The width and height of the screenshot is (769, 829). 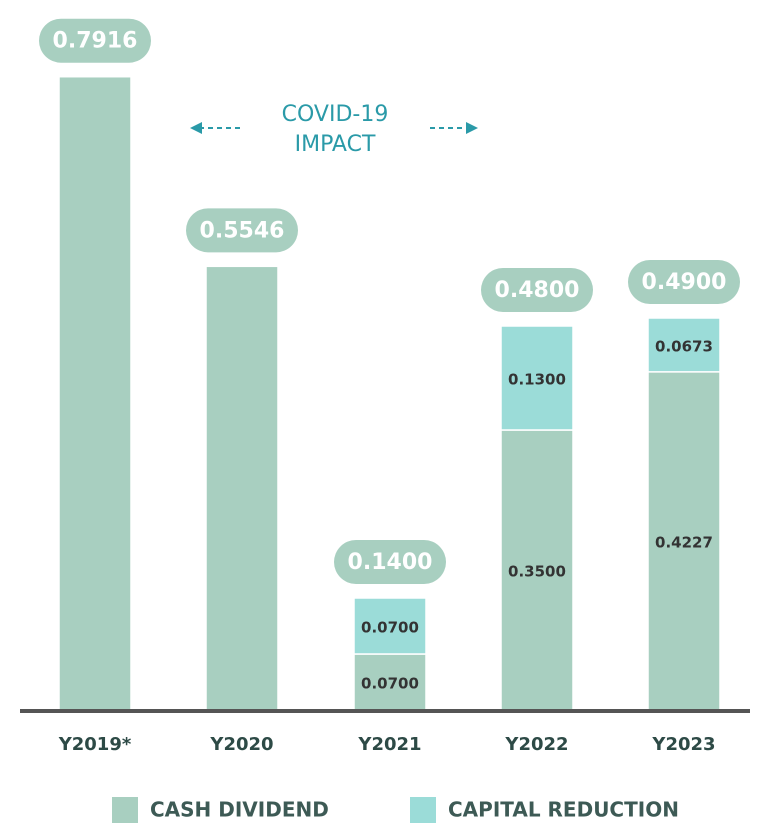 I want to click on covid-arrows, so click(x=334, y=128).